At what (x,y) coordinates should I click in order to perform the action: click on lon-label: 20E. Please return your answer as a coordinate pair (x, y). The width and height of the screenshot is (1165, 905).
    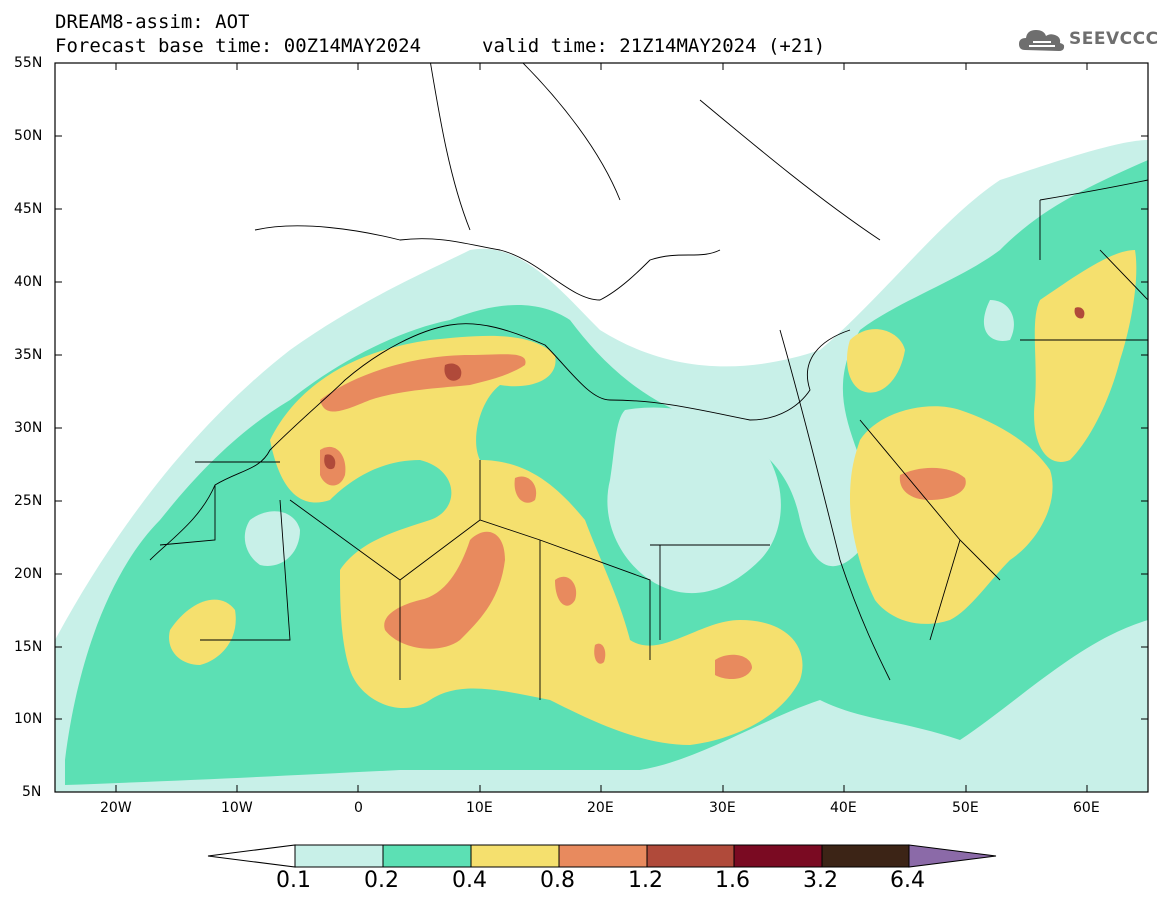
    Looking at the image, I should click on (600, 808).